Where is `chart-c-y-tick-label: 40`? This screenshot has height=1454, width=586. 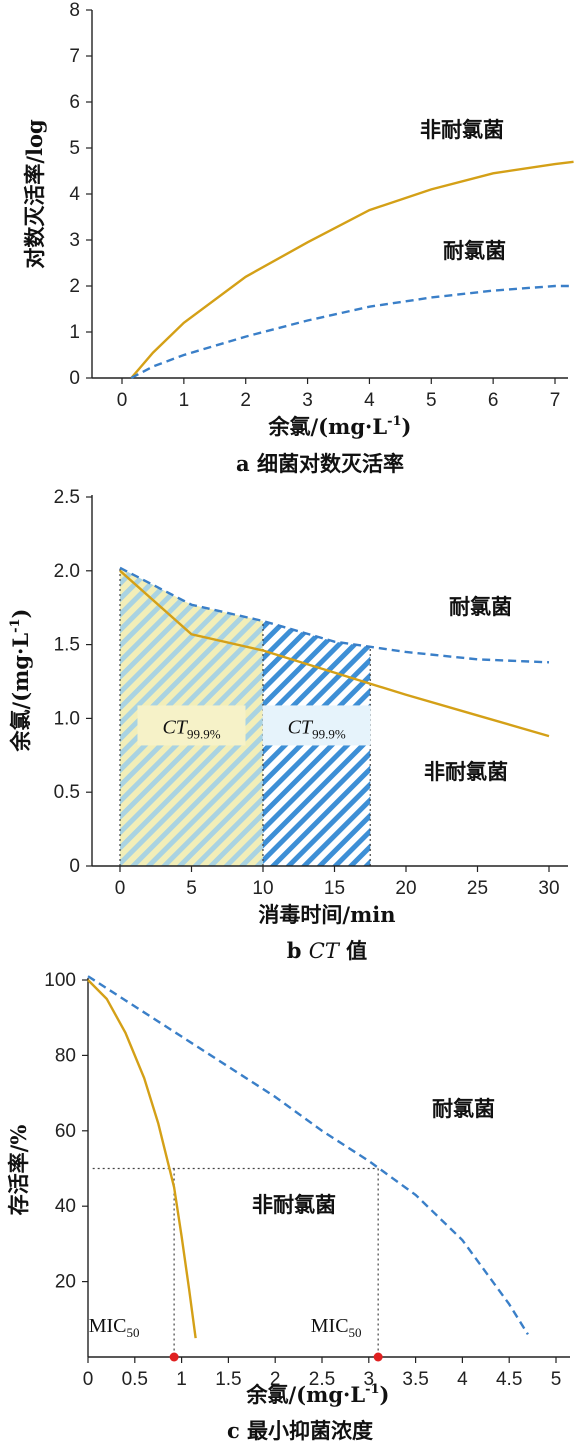
chart-c-y-tick-label: 40 is located at coordinates (65, 1206).